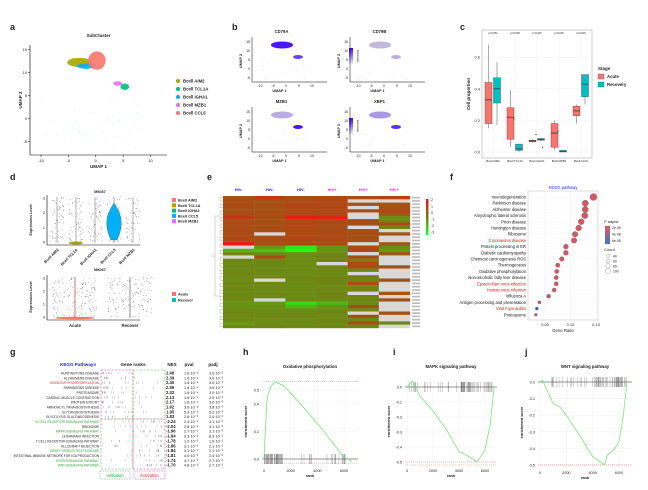  I want to click on y-axis-label: Expression Level, so click(31, 296).